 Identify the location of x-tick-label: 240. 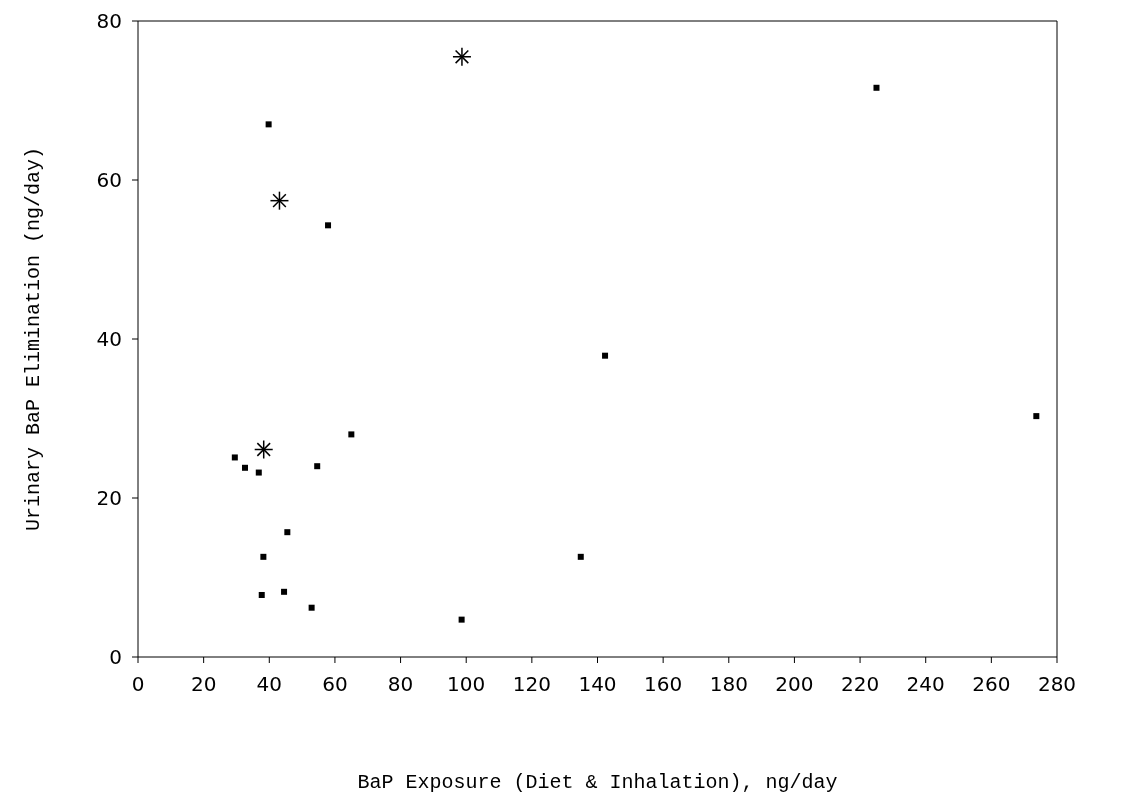
(925, 684).